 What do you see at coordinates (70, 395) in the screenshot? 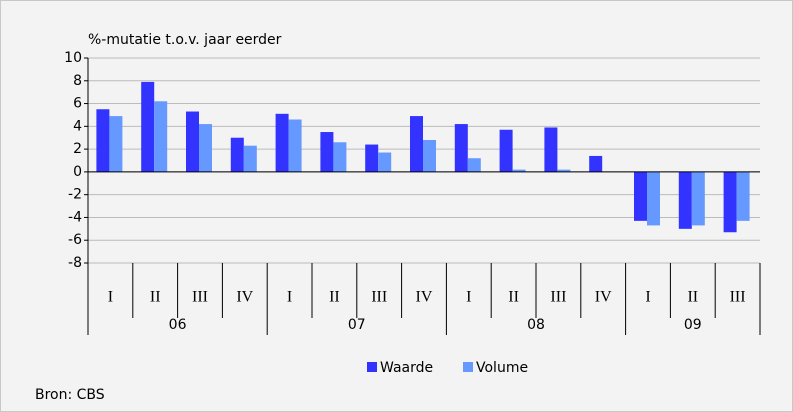
I see `source: Bron: CBS` at bounding box center [70, 395].